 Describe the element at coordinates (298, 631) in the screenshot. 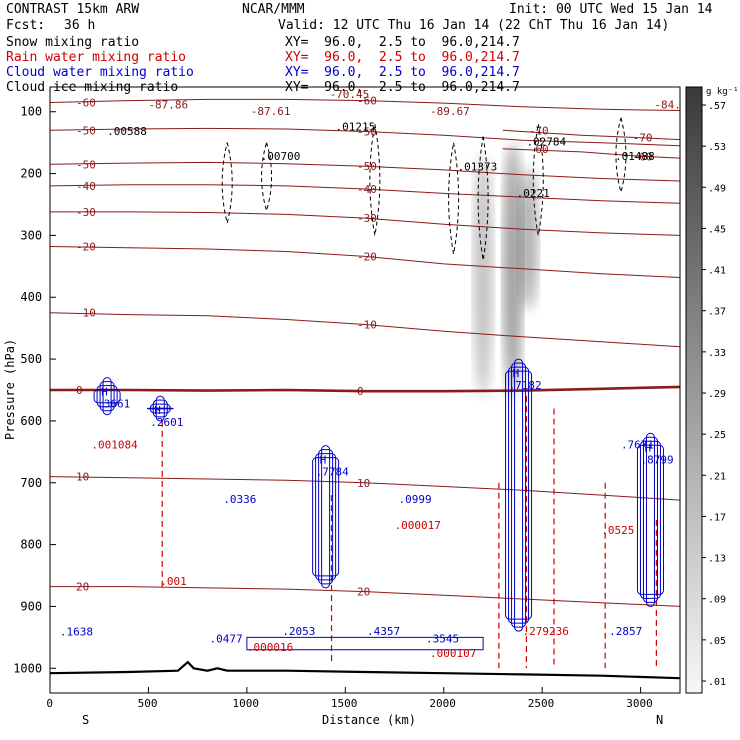

I see `contour-value-label: .2053` at that location.